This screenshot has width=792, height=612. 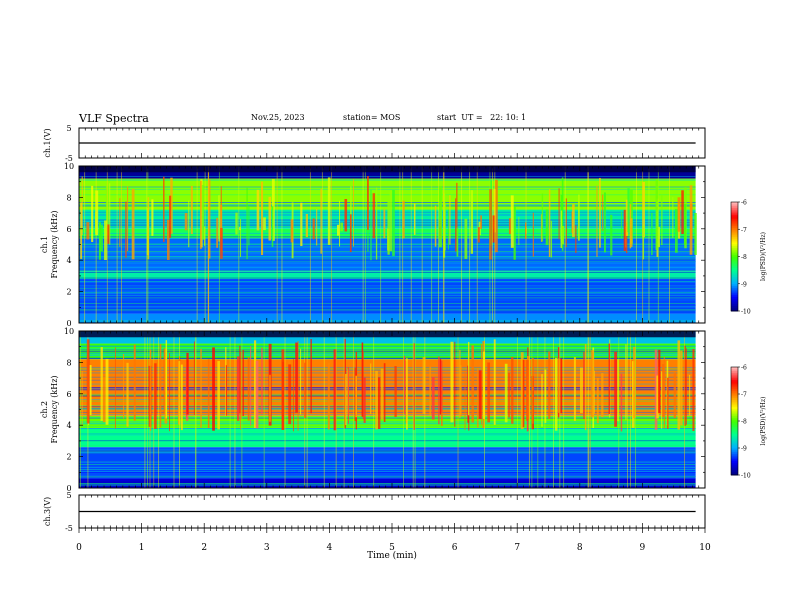 What do you see at coordinates (387, 438) in the screenshot?
I see `ch2-band` at bounding box center [387, 438].